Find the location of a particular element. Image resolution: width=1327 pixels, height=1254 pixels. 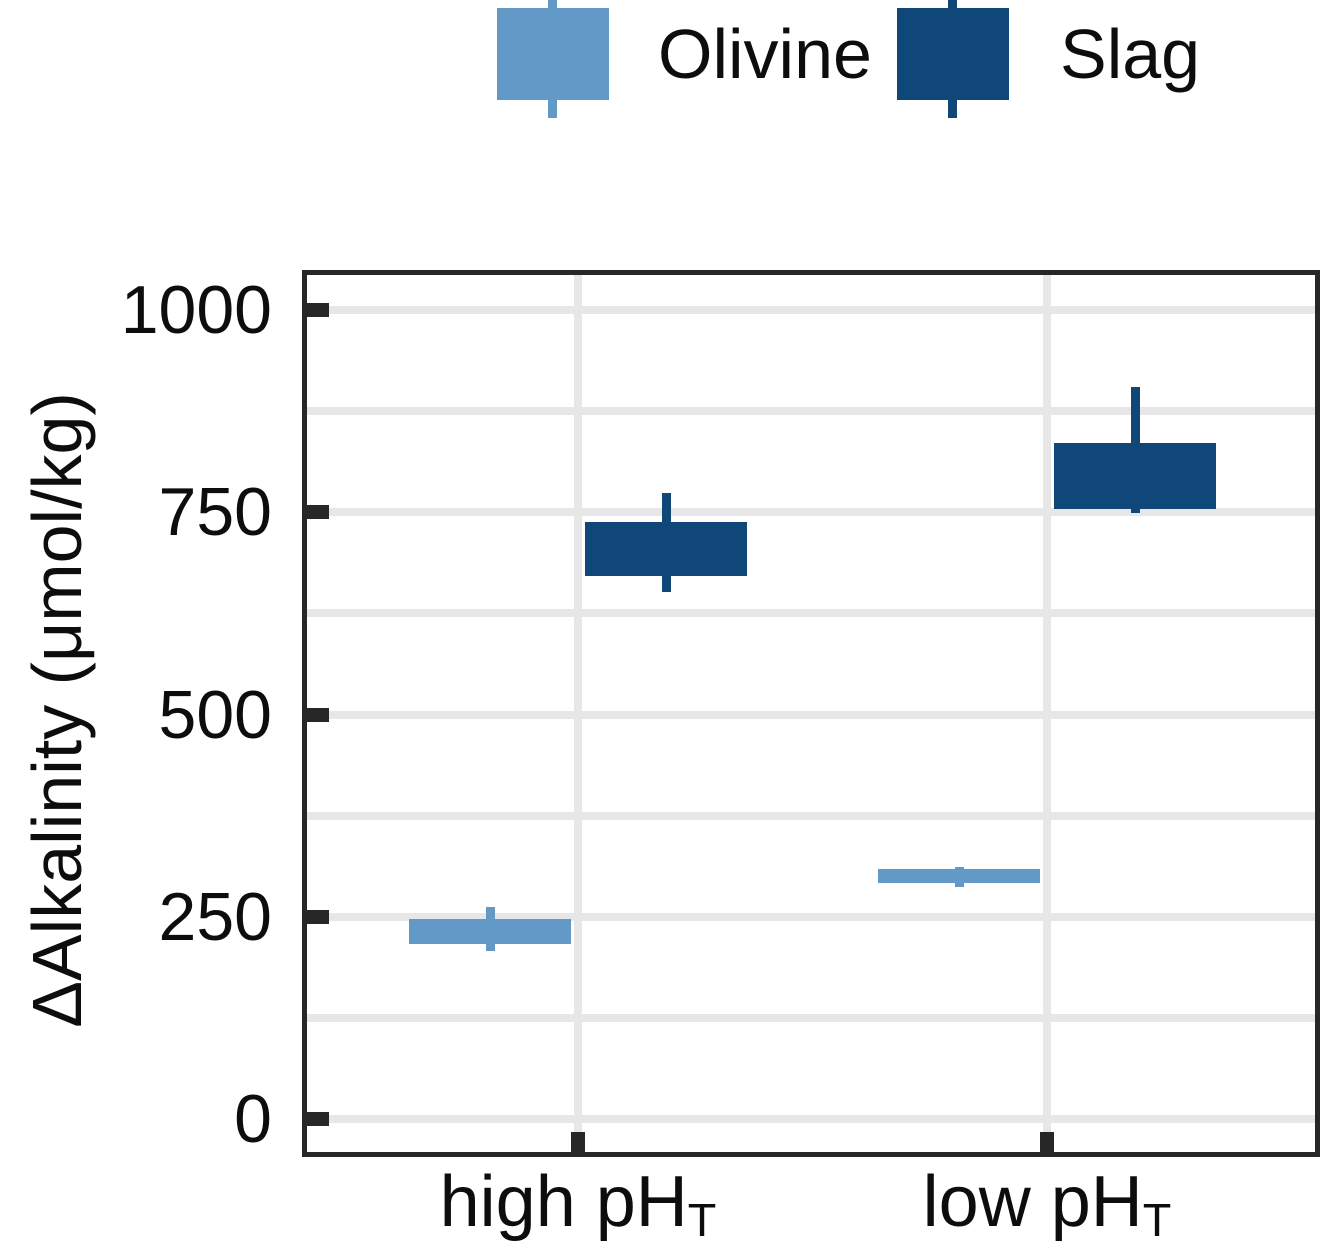

box-slag-low-ph is located at coordinates (1135, 475).